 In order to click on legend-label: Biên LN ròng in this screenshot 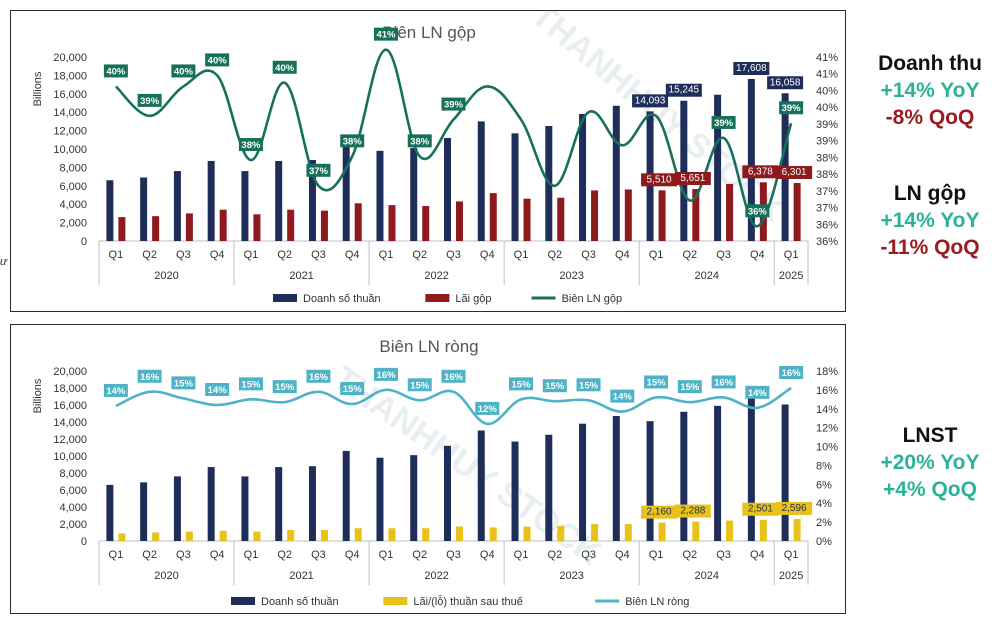, I will do `click(657, 602)`.